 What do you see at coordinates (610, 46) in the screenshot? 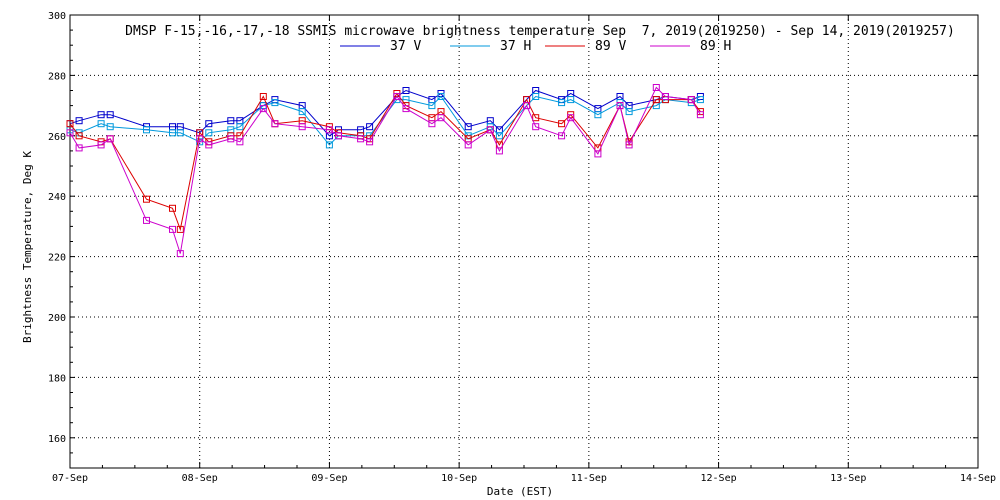
I see `legend-label: 89 V` at bounding box center [610, 46].